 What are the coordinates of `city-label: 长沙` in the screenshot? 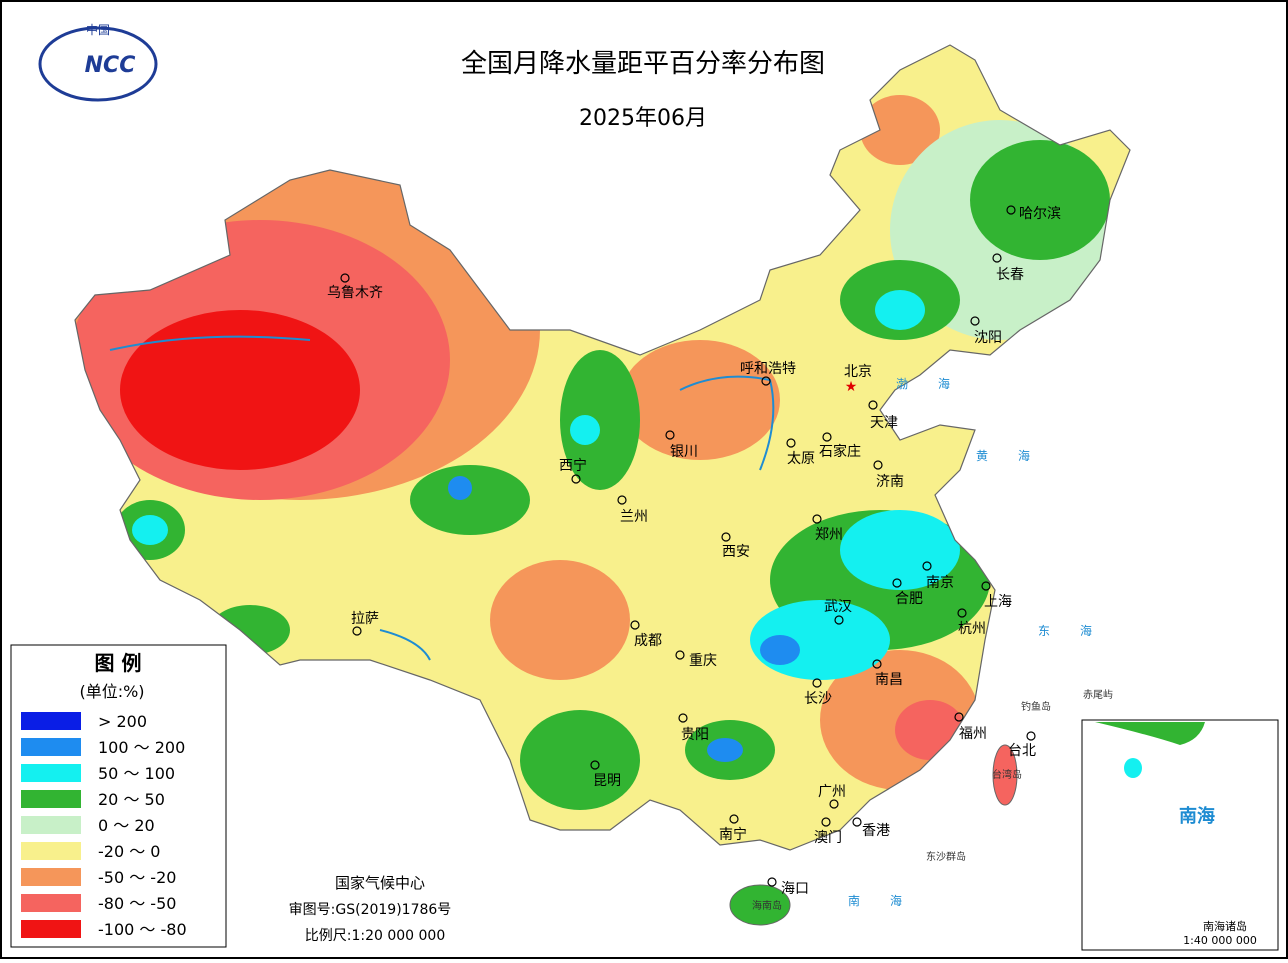 It's located at (818, 699).